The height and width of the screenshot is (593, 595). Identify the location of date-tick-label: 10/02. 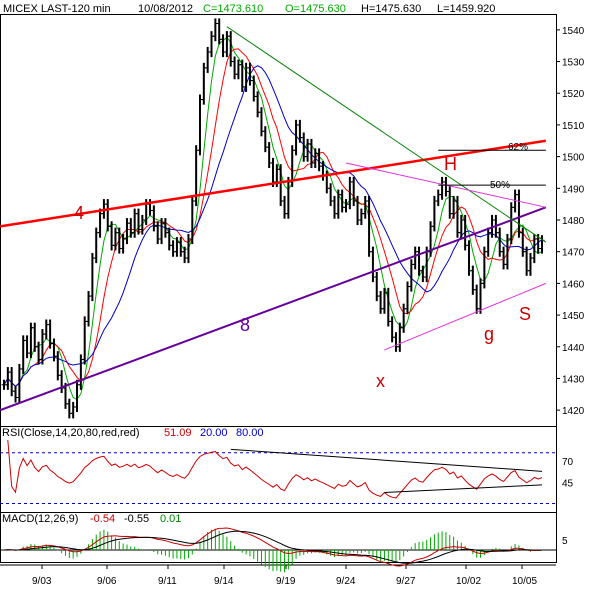
(468, 581).